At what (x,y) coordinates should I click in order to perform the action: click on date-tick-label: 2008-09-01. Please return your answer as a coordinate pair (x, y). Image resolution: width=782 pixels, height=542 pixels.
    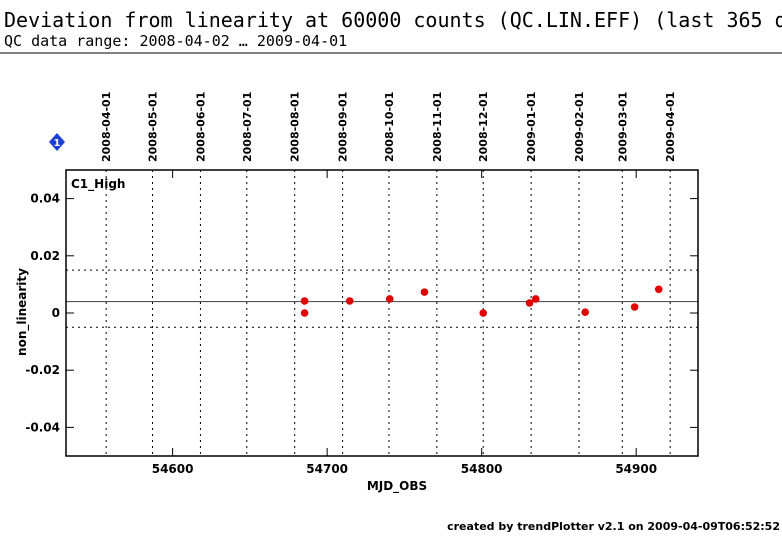
    Looking at the image, I should click on (343, 127).